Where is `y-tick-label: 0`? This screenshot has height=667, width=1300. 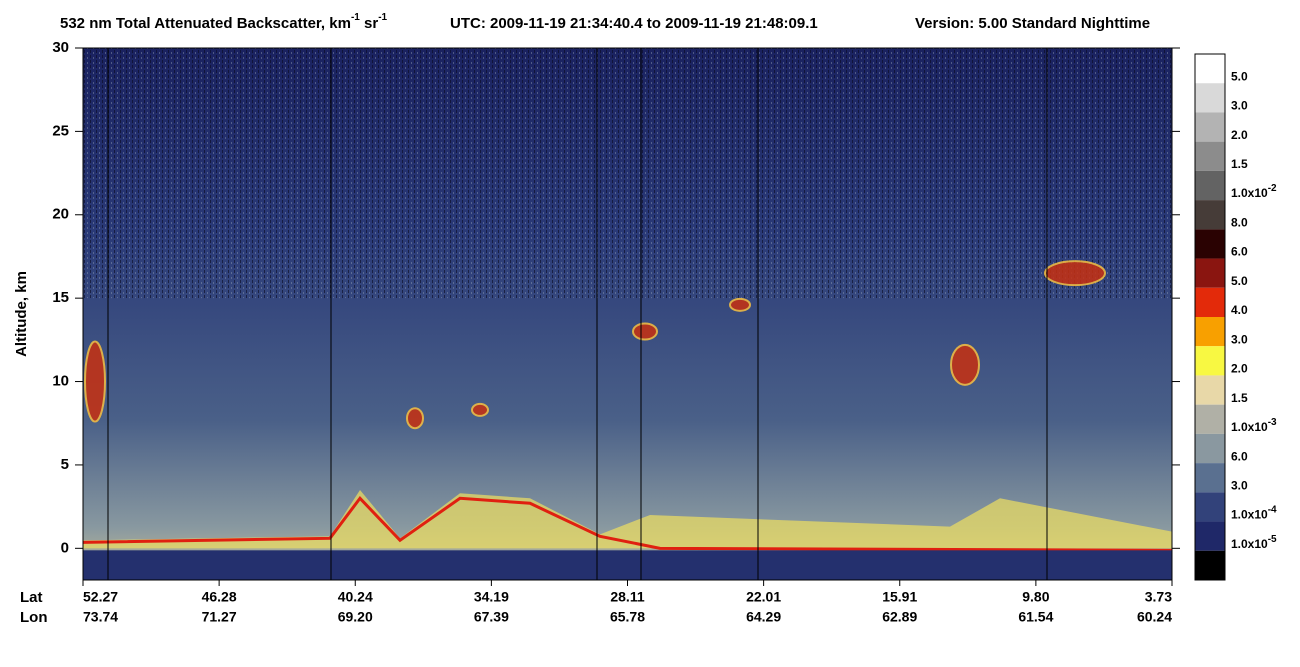
y-tick-label: 0 is located at coordinates (65, 547).